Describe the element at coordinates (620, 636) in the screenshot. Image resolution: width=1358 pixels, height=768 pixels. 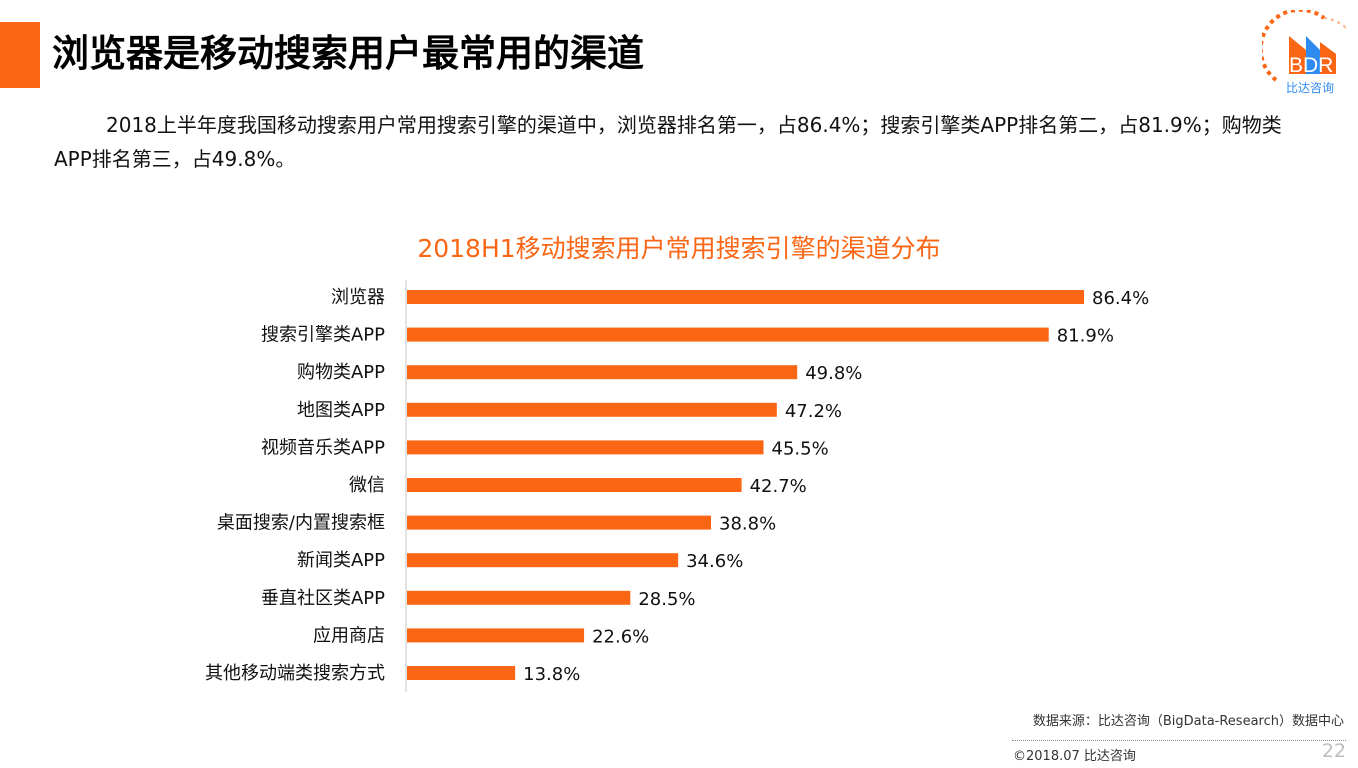
I see `value-label: 22.6%` at that location.